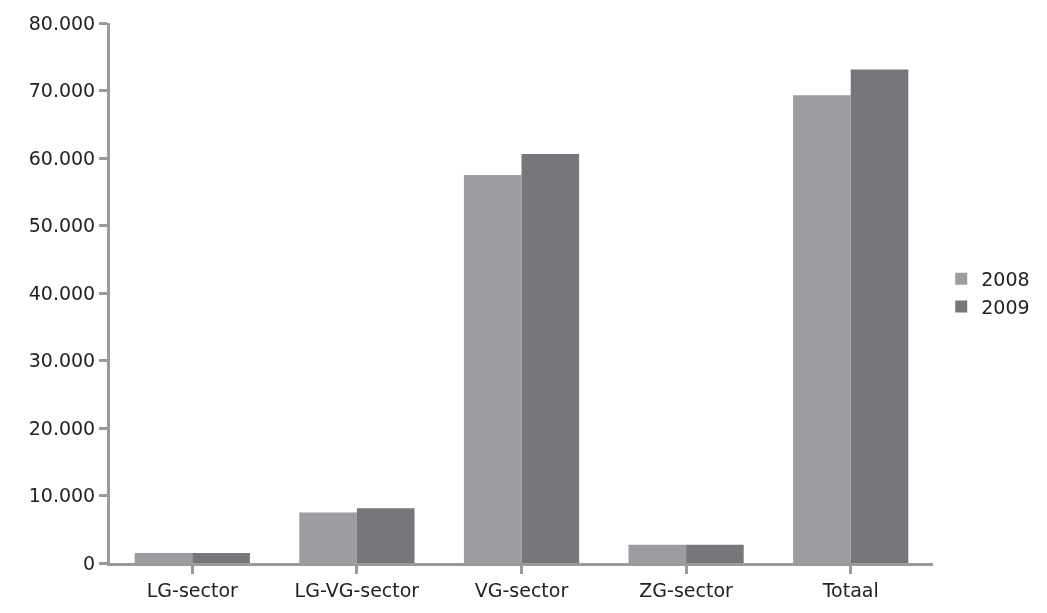 This screenshot has width=1047, height=613. I want to click on y-tick-label: 70.000, so click(62, 90).